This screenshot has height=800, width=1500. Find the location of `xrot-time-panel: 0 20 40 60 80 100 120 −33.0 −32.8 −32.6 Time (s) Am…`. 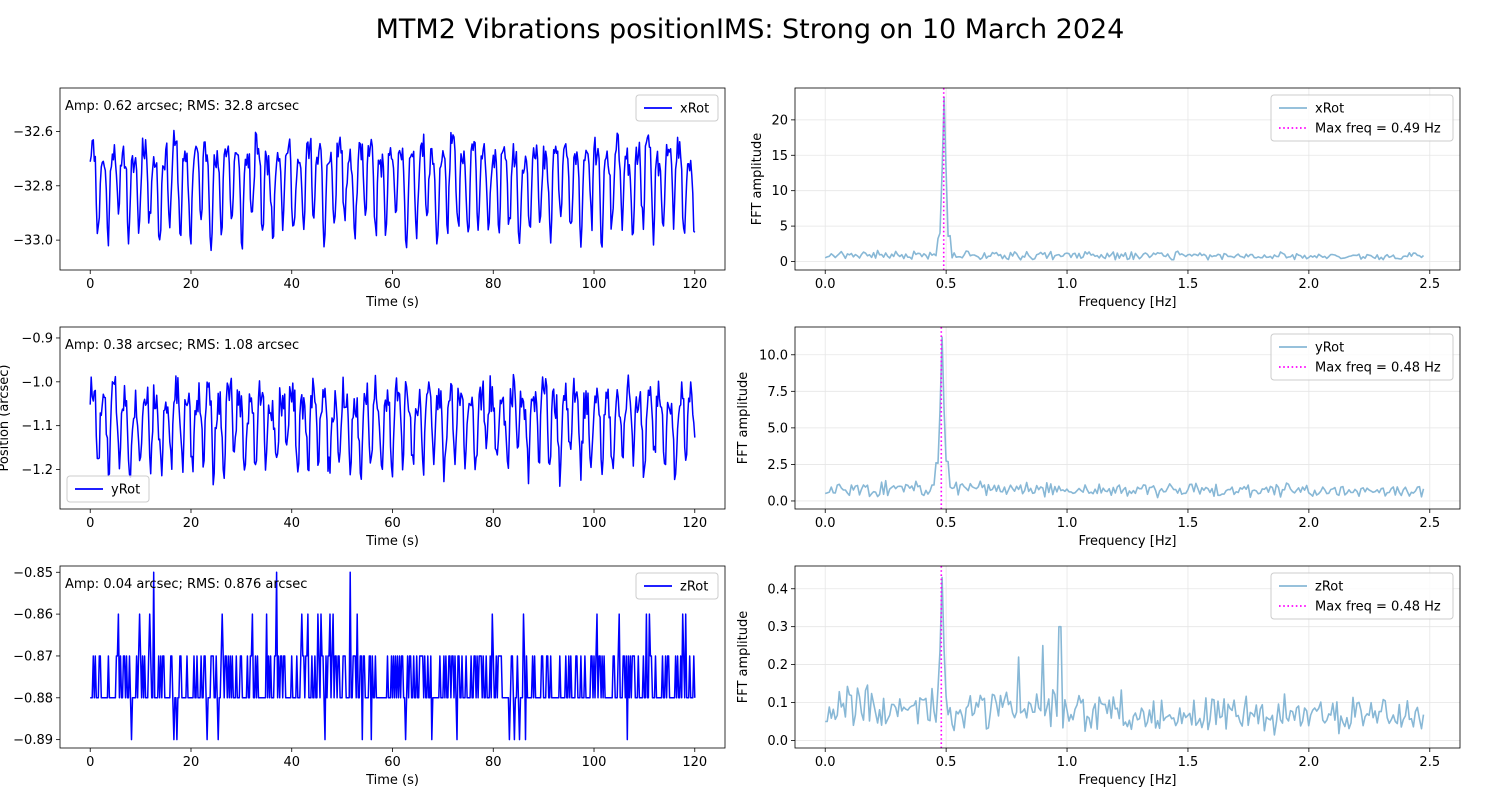

xrot-time-panel: 0 20 40 60 80 100 120 −33.0 −32.8 −32.6 Time (s) Am… is located at coordinates (369, 198).